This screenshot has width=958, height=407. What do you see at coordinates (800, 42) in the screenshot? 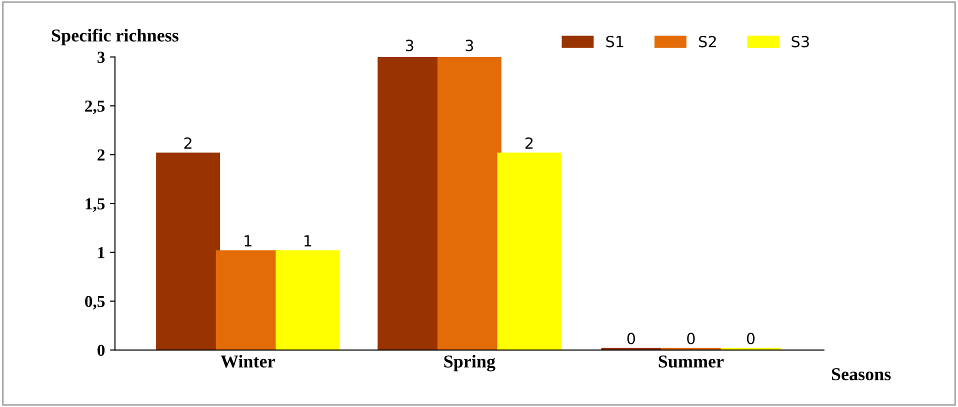
I see `legend-label: S3` at bounding box center [800, 42].